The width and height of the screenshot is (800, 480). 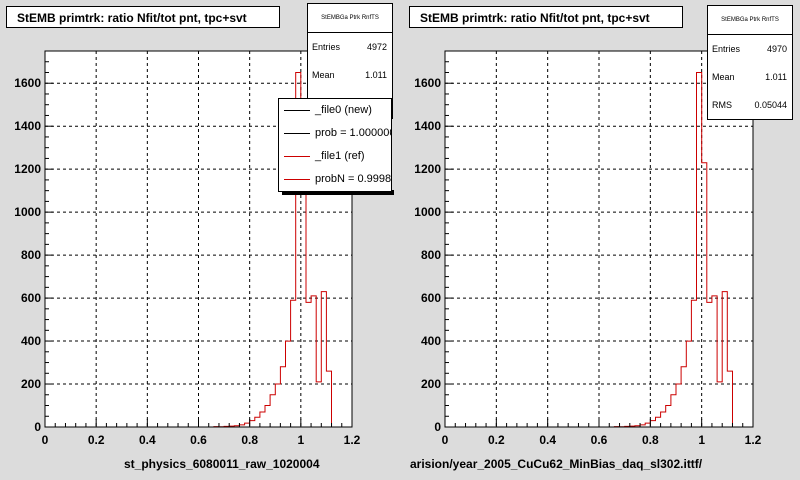 I want to click on stats-name-left: StEMBGa Ptrk RnfTS, so click(x=350, y=18).